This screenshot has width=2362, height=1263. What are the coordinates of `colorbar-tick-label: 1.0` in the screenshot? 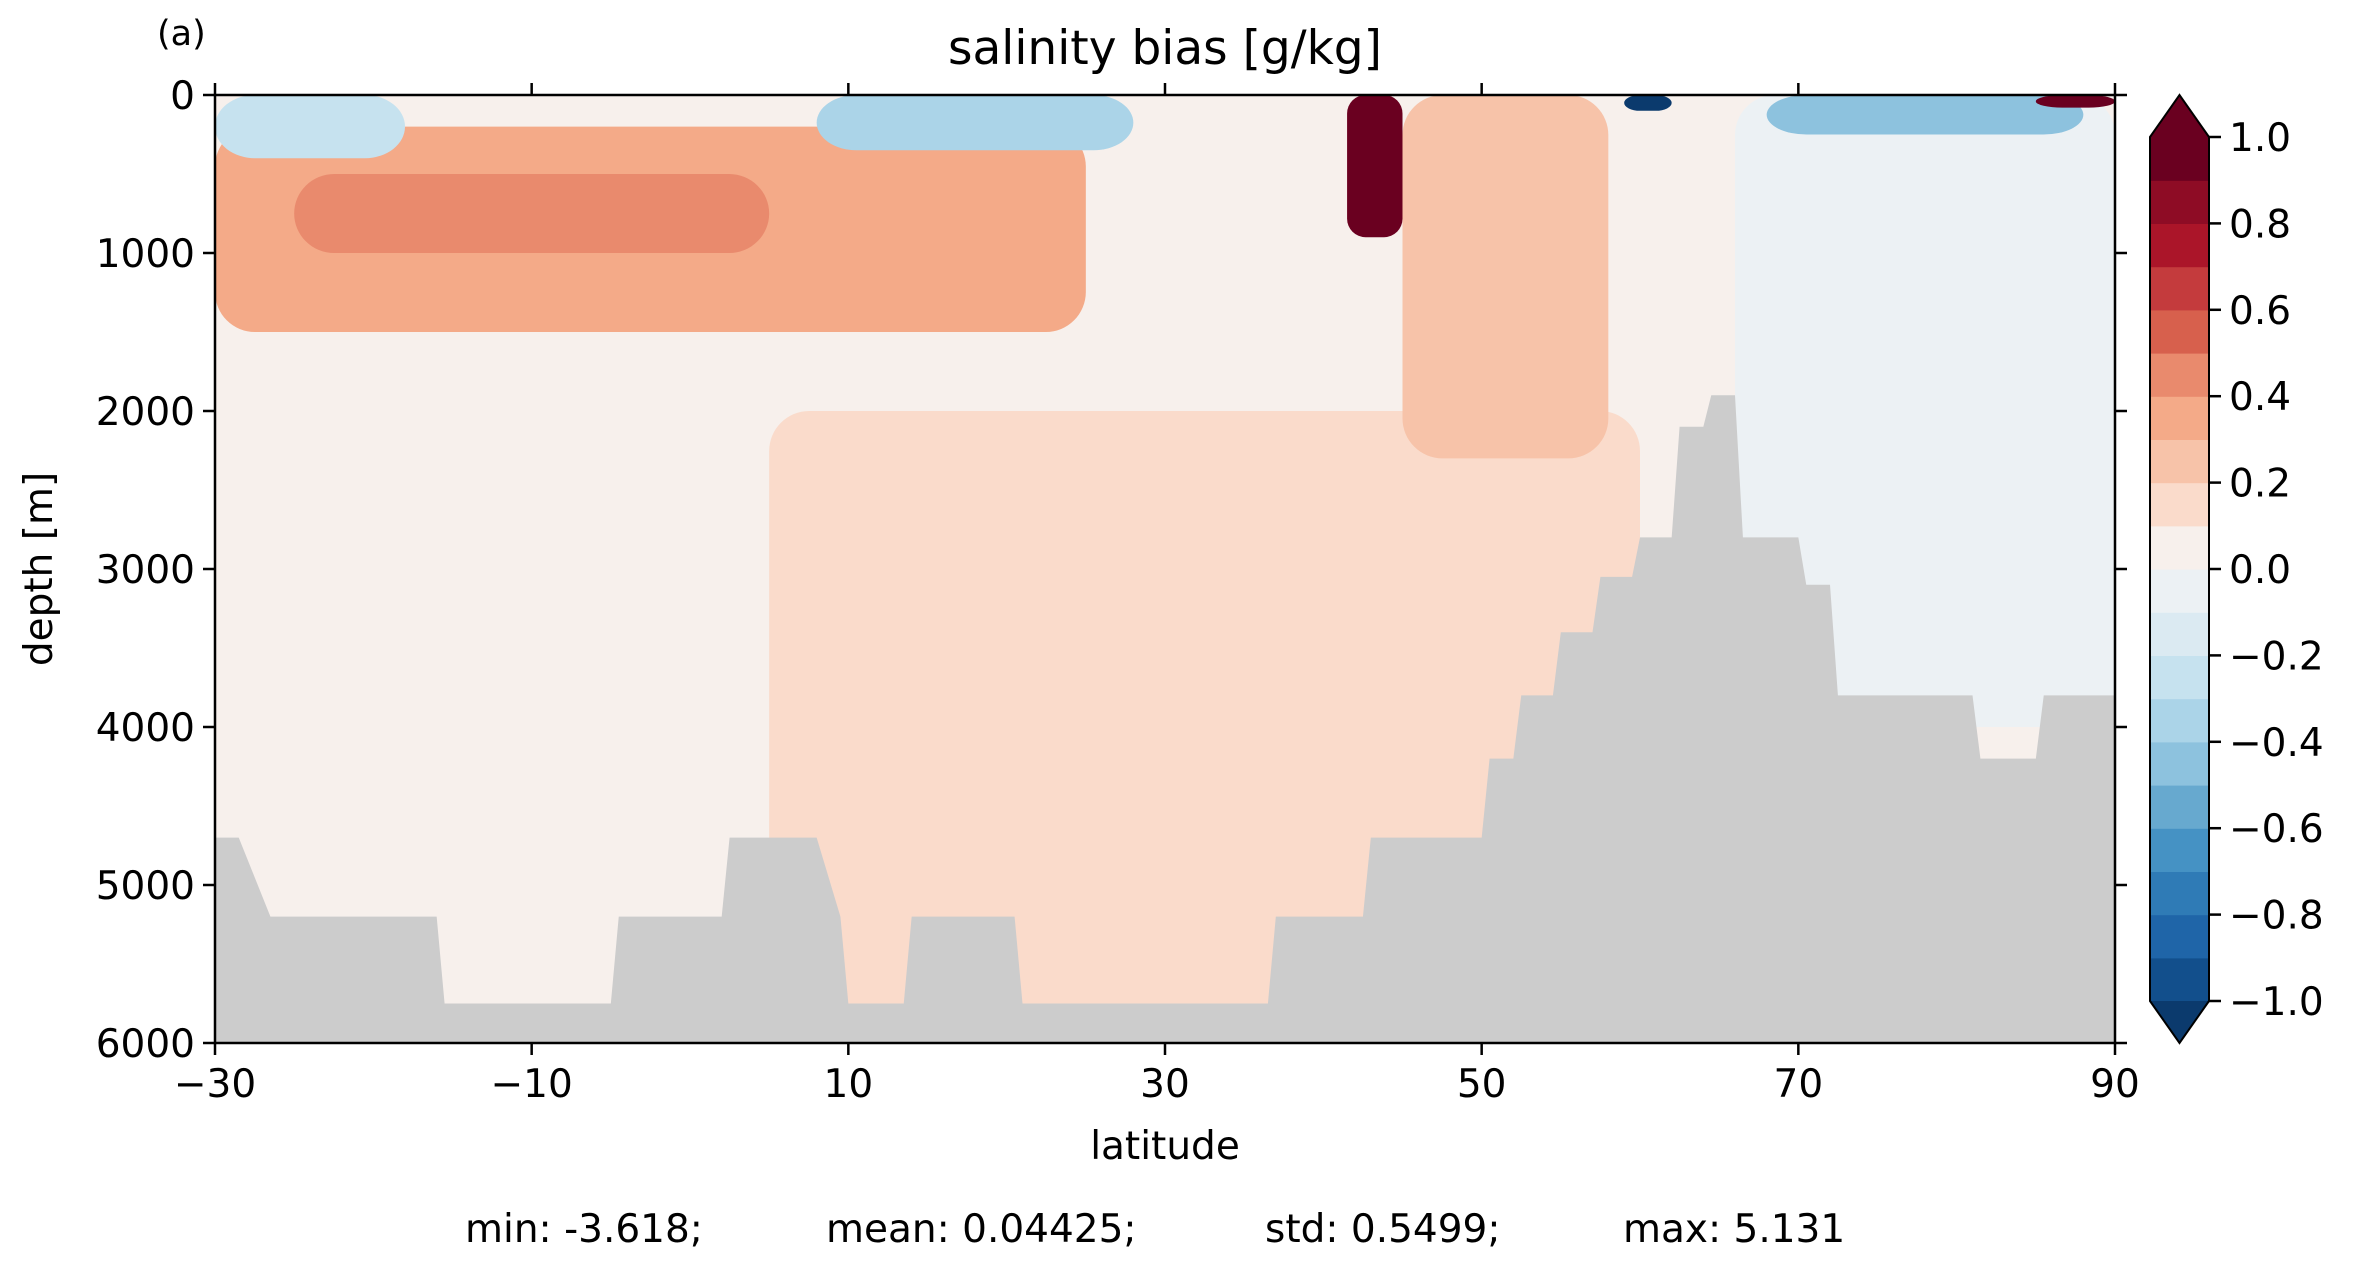 It's located at (2260, 138).